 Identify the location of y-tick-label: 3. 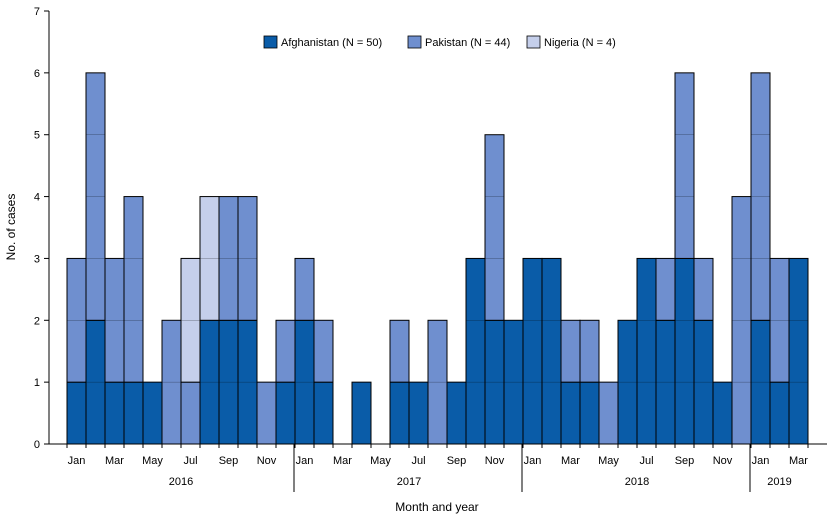
(37, 259).